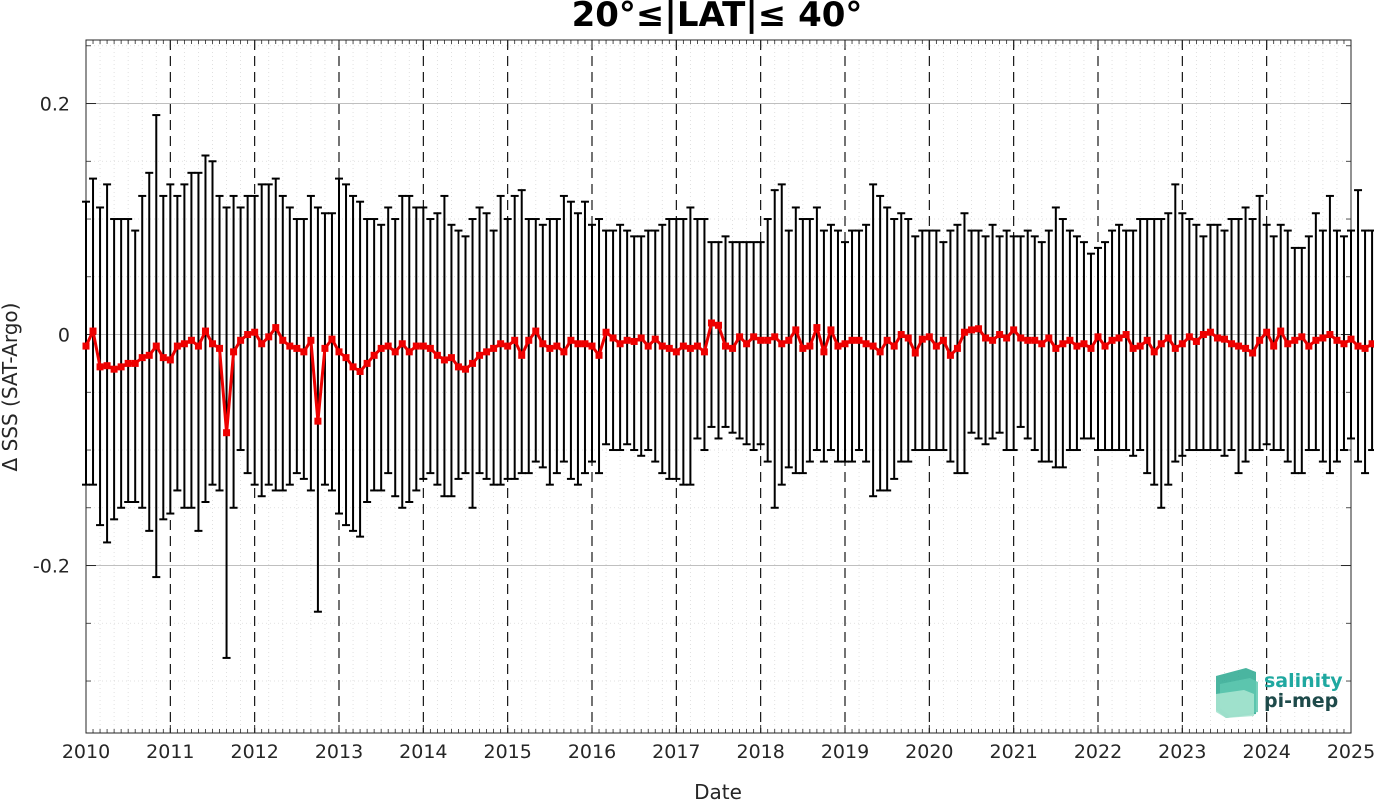  What do you see at coordinates (55, 105) in the screenshot?
I see `y-tick-label: 0.2` at bounding box center [55, 105].